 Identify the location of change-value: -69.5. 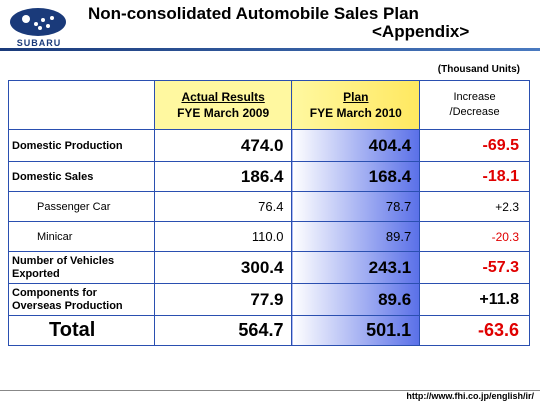
(474, 145).